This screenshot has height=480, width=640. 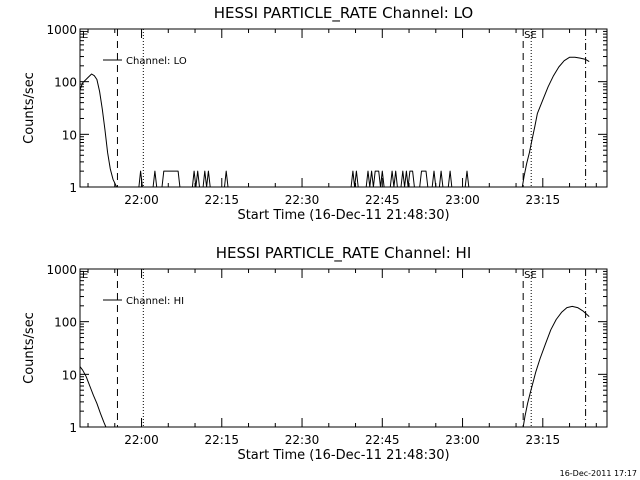 I want to click on legend-label: Channel: LO, so click(x=156, y=61).